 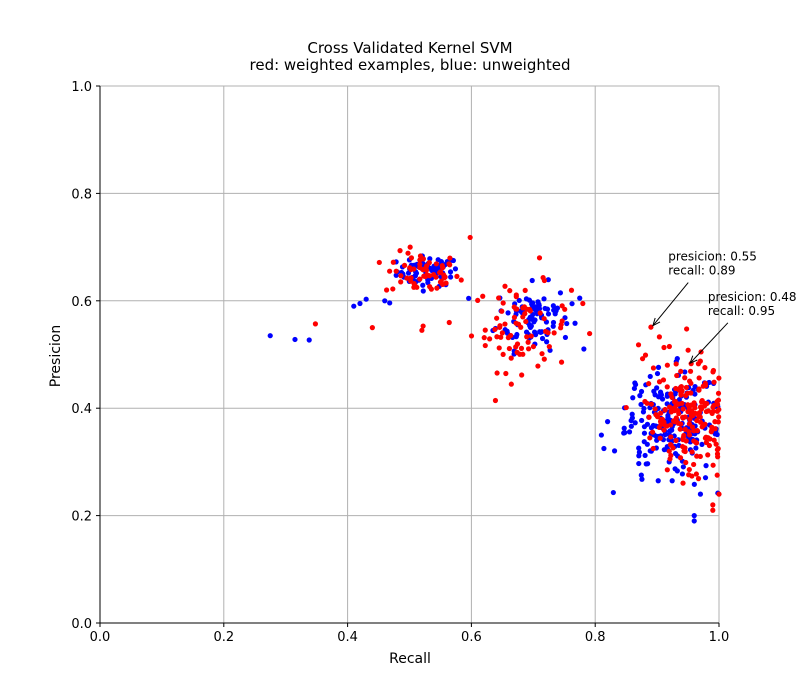 What do you see at coordinates (81, 624) in the screenshot?
I see `y-tick-label: 0.0` at bounding box center [81, 624].